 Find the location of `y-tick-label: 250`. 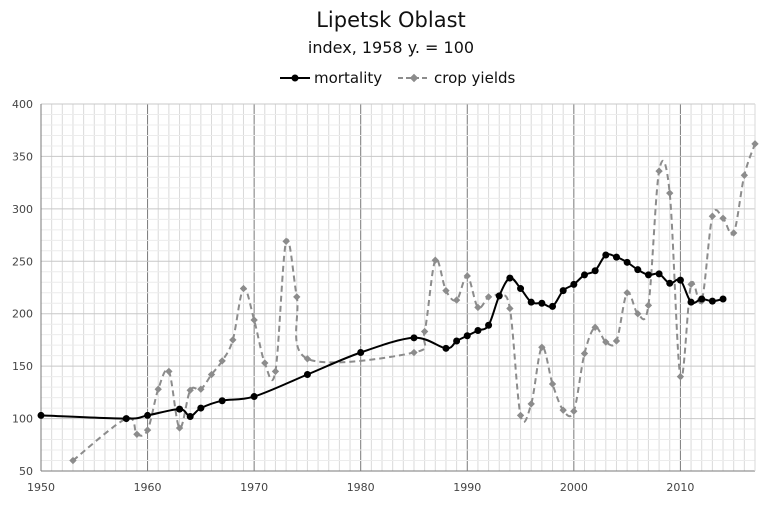

y-tick-label: 250 is located at coordinates (22, 261).